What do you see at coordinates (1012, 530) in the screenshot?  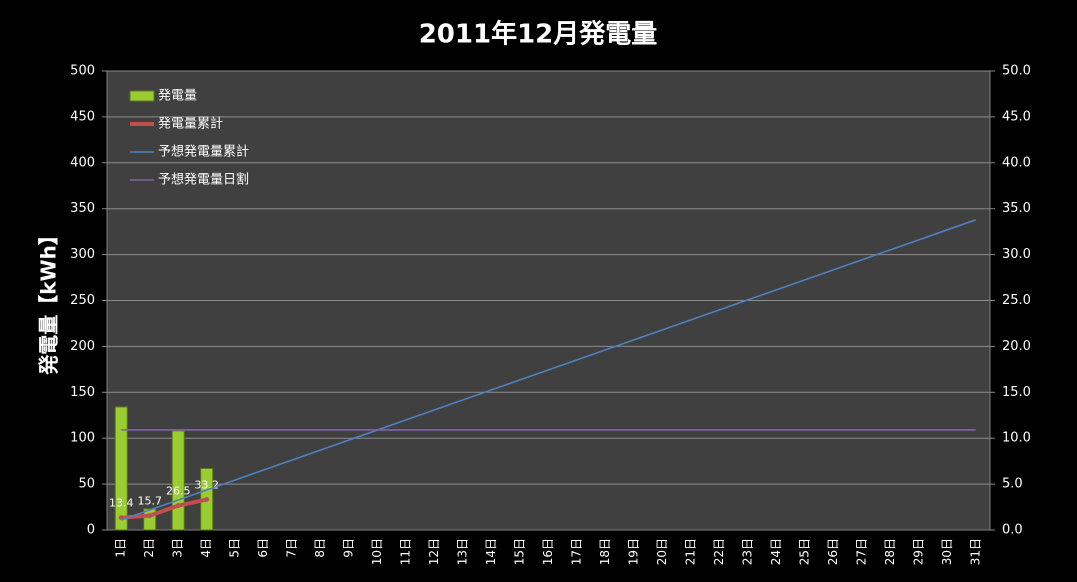 I see `y2-tick-label: 0.0` at bounding box center [1012, 530].